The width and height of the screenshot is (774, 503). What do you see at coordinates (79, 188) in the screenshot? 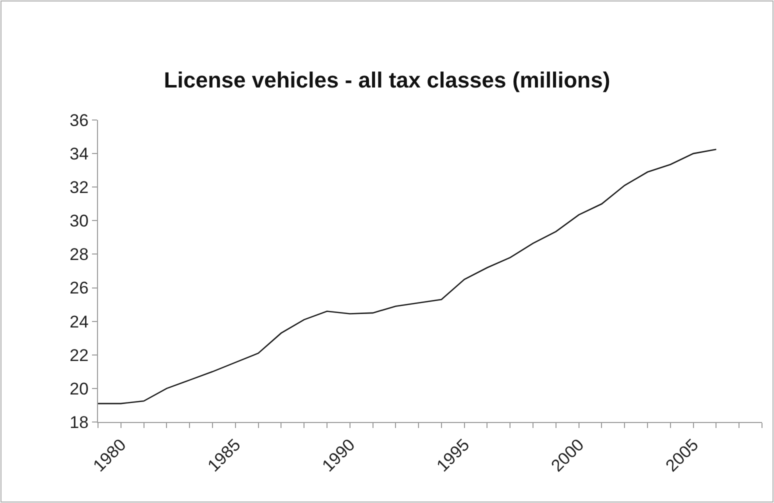
I see `y-tick-label: 32` at bounding box center [79, 188].